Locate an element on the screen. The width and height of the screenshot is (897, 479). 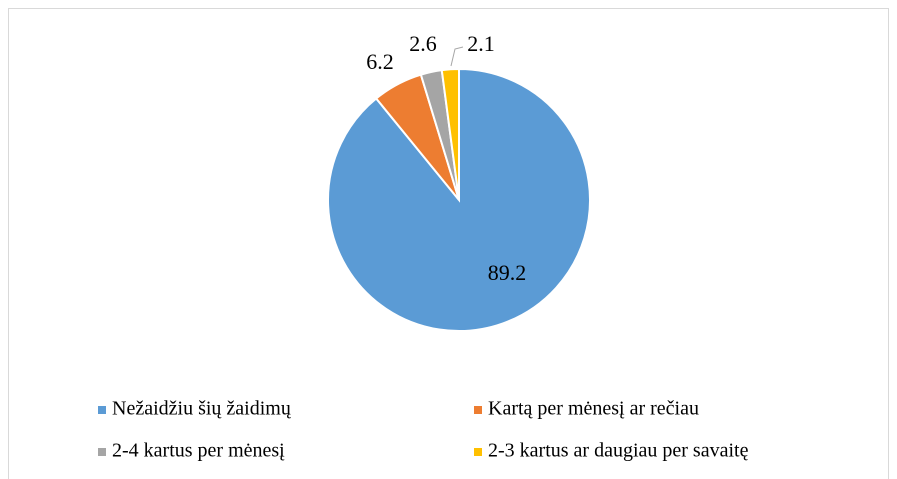
data-label: 2.6 is located at coordinates (423, 43).